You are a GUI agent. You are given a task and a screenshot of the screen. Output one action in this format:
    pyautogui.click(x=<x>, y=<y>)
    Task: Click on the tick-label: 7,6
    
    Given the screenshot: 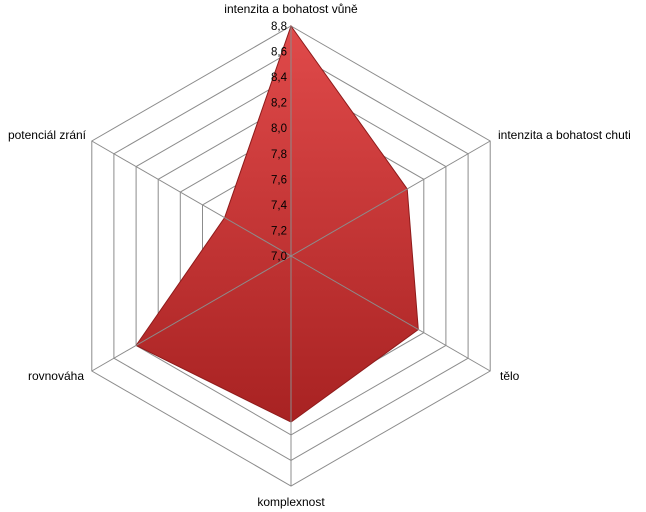 What is the action you would take?
    pyautogui.click(x=279, y=180)
    